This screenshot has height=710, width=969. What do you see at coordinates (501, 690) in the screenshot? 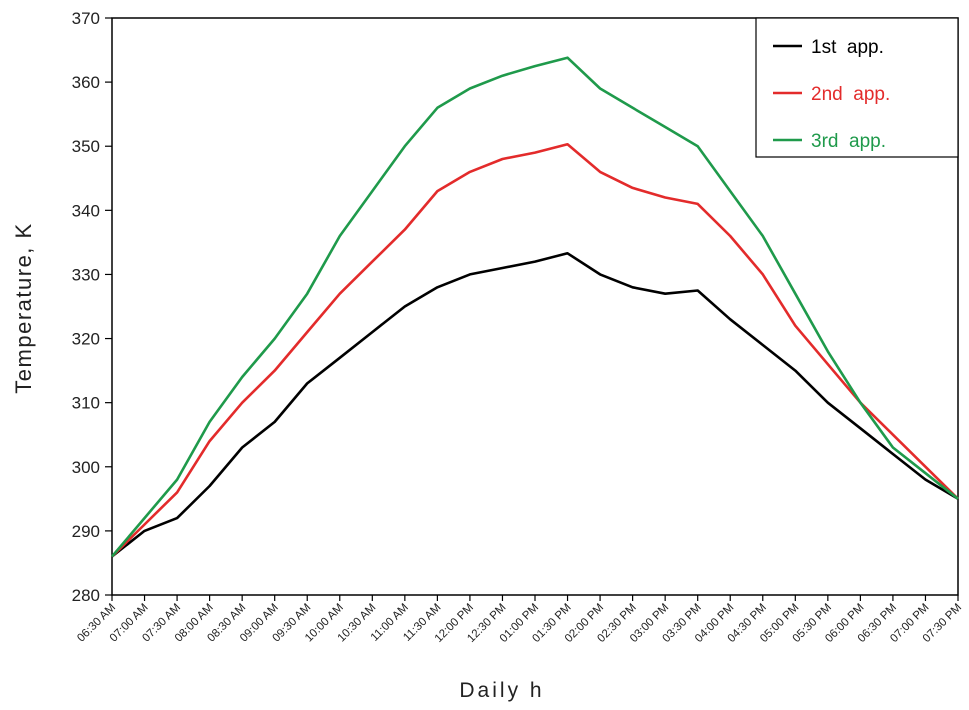
I see `x-axis-label: Daily h` at bounding box center [501, 690].